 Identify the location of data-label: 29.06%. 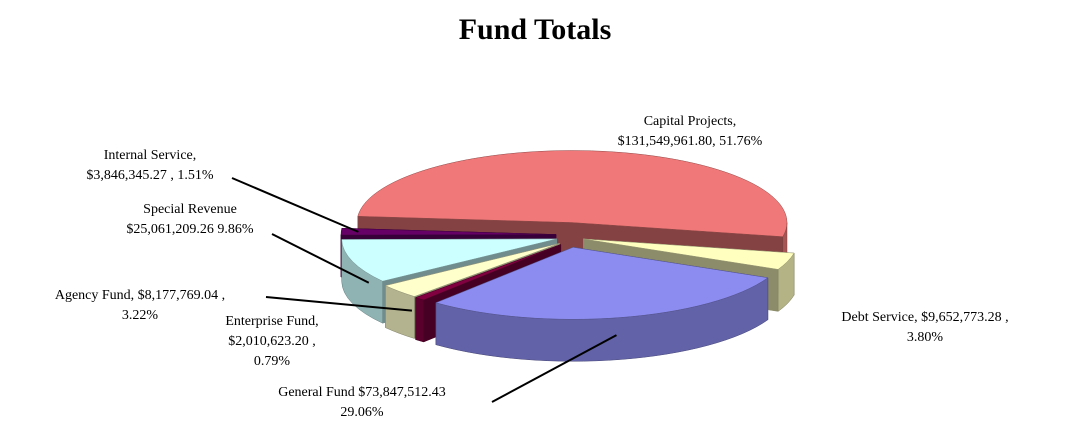
(362, 412).